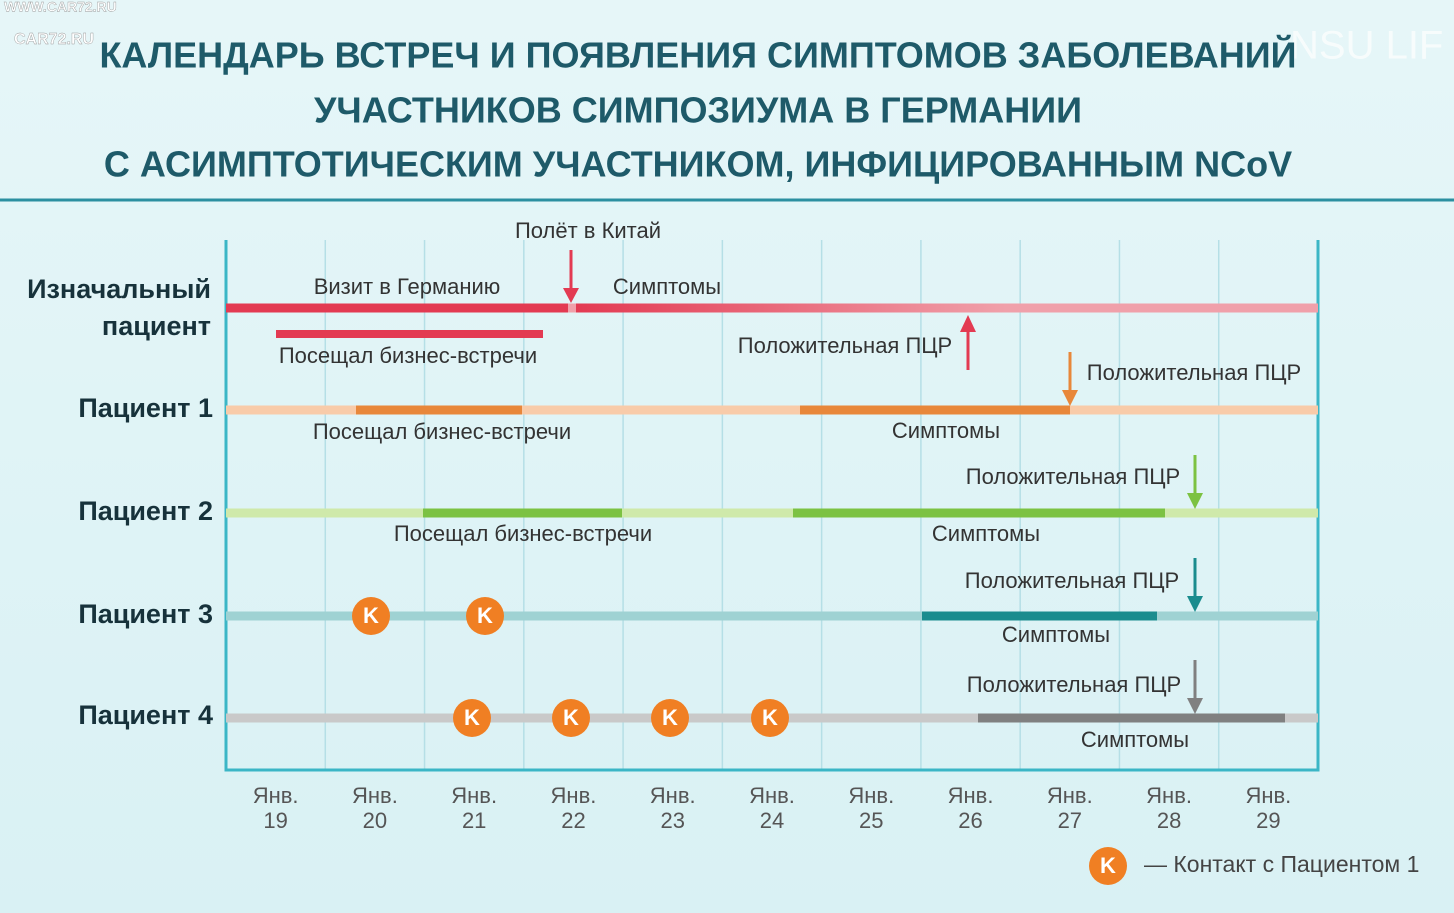 This screenshot has height=913, width=1454. Describe the element at coordinates (275, 820) in the screenshot. I see `day-number: 19` at that location.